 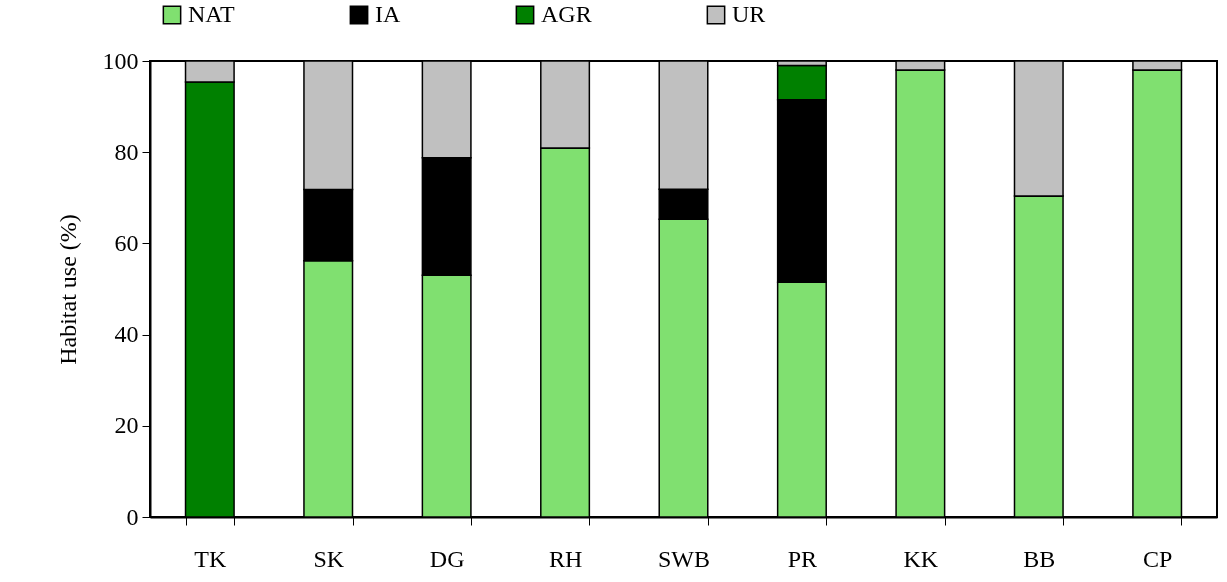 What do you see at coordinates (132, 516) in the screenshot?
I see `y-tick-label: 0` at bounding box center [132, 516].